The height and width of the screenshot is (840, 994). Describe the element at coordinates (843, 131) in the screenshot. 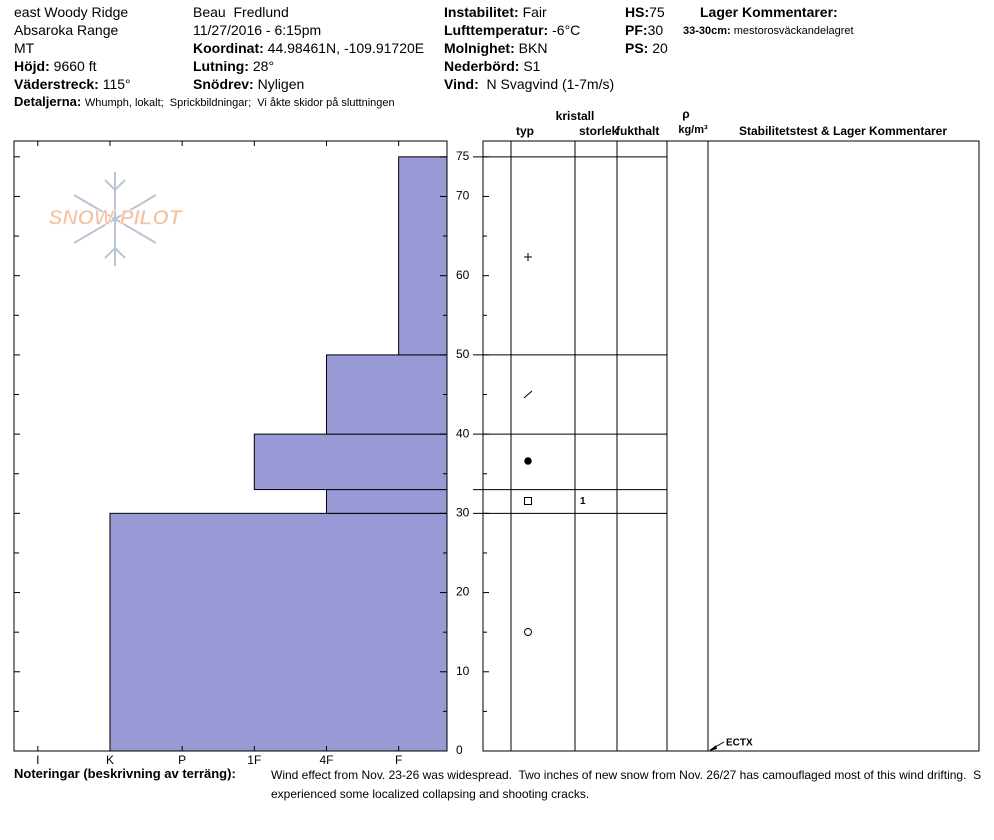

I see `table-header: Stabilitetstest & Lager Kommentarer` at that location.